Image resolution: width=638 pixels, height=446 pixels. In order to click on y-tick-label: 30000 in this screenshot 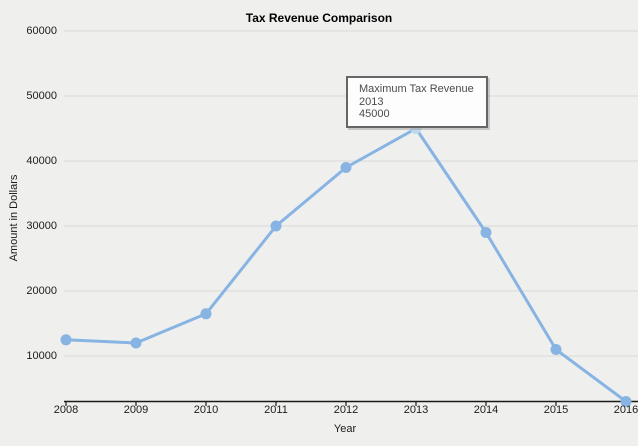, I will do `click(41, 225)`.